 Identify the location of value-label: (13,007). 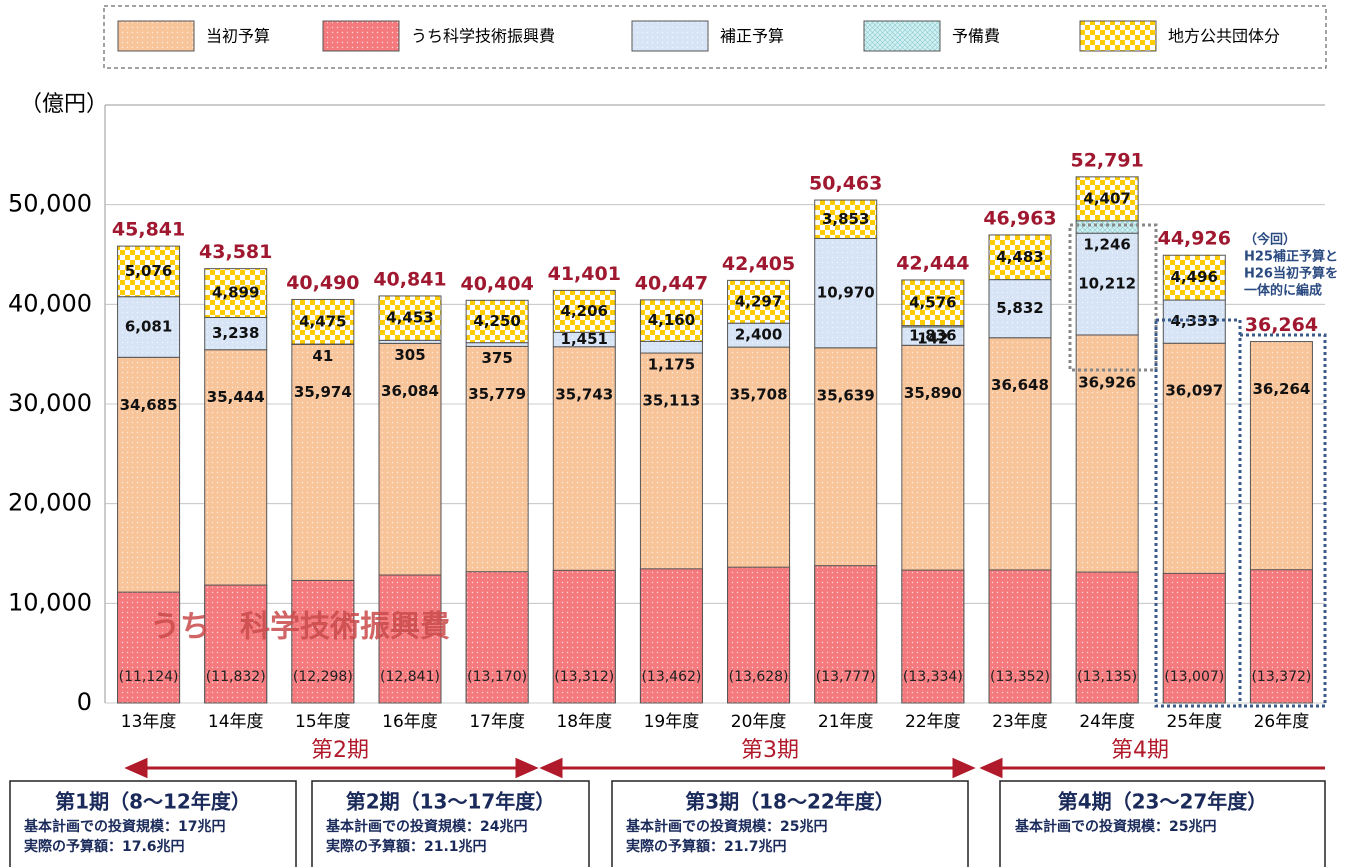
(1194, 677).